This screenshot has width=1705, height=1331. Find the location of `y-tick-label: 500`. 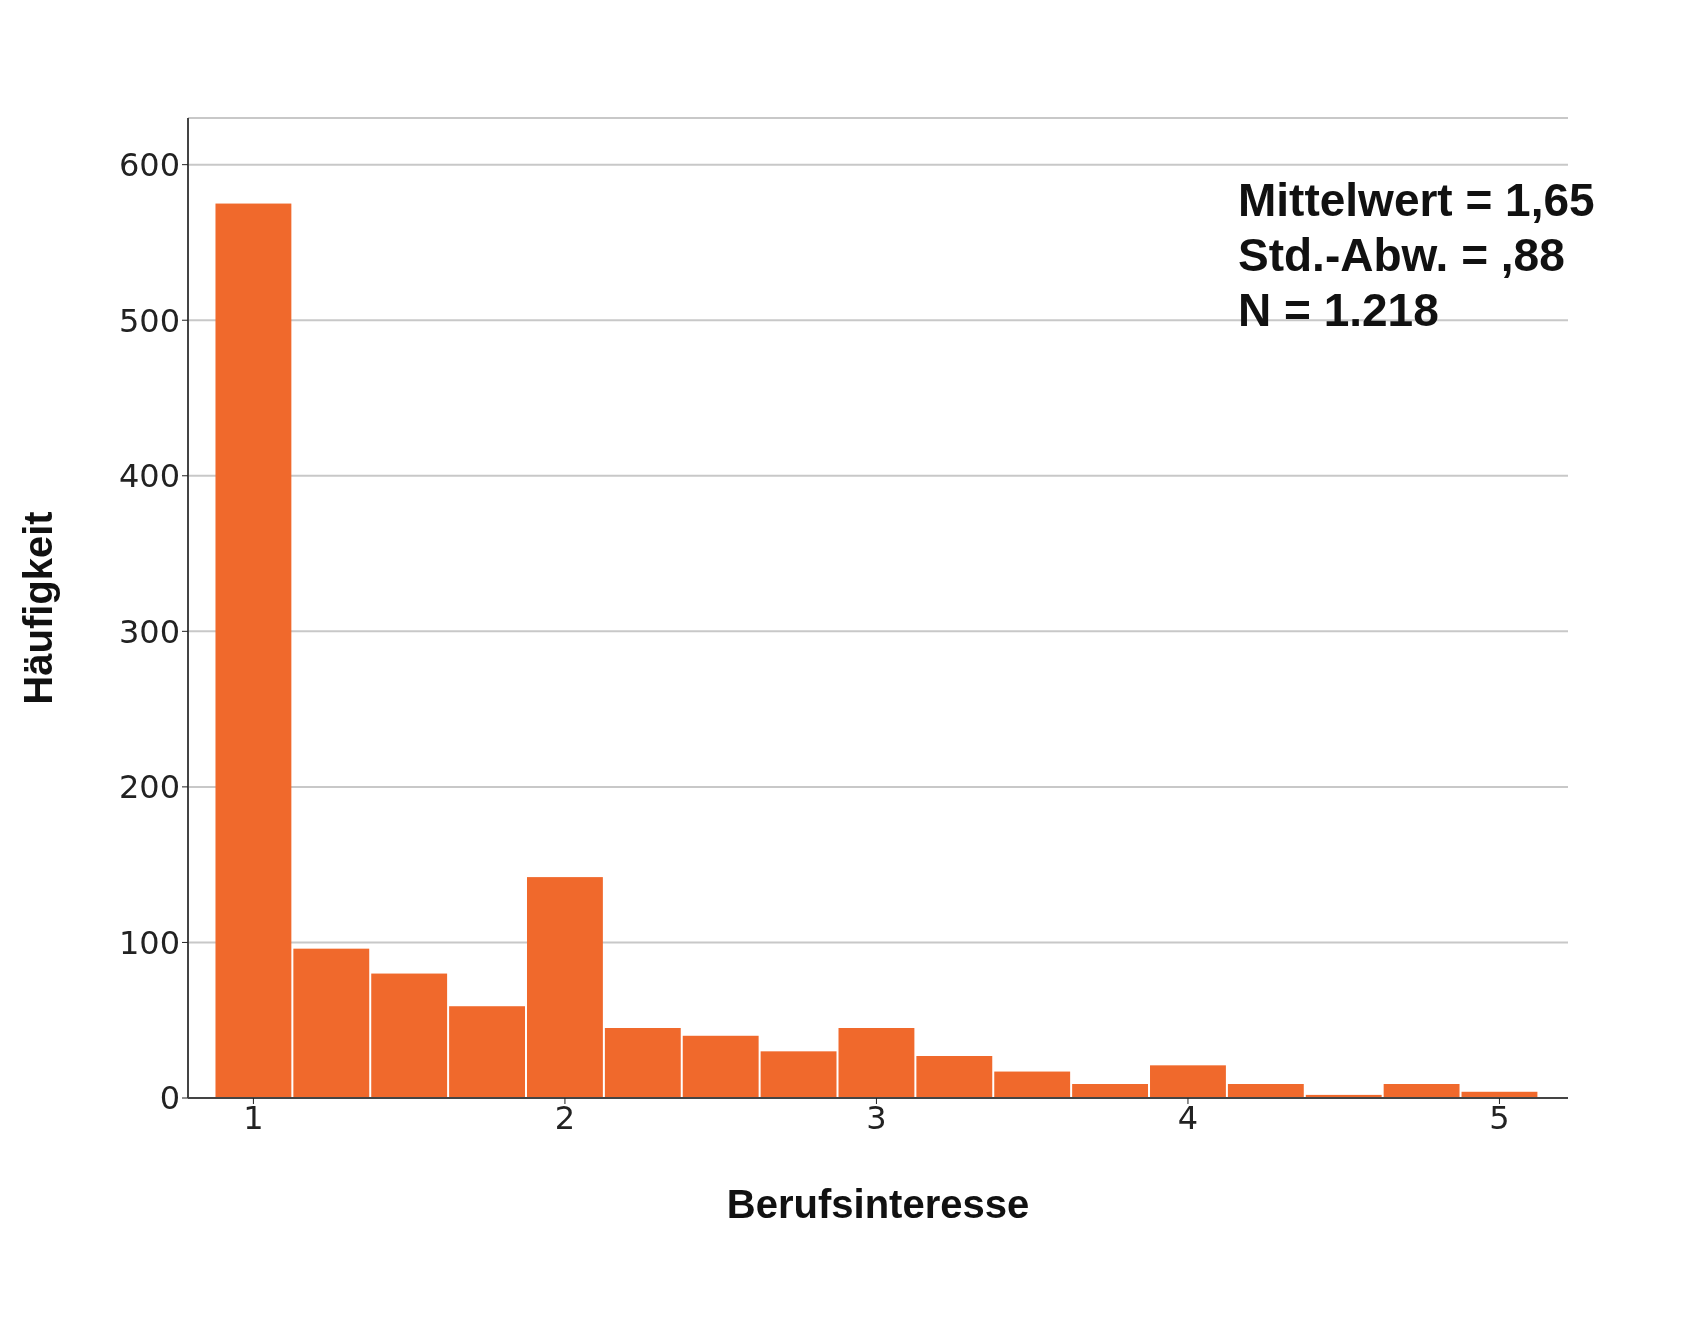

y-tick-label: 500 is located at coordinates (149, 320).